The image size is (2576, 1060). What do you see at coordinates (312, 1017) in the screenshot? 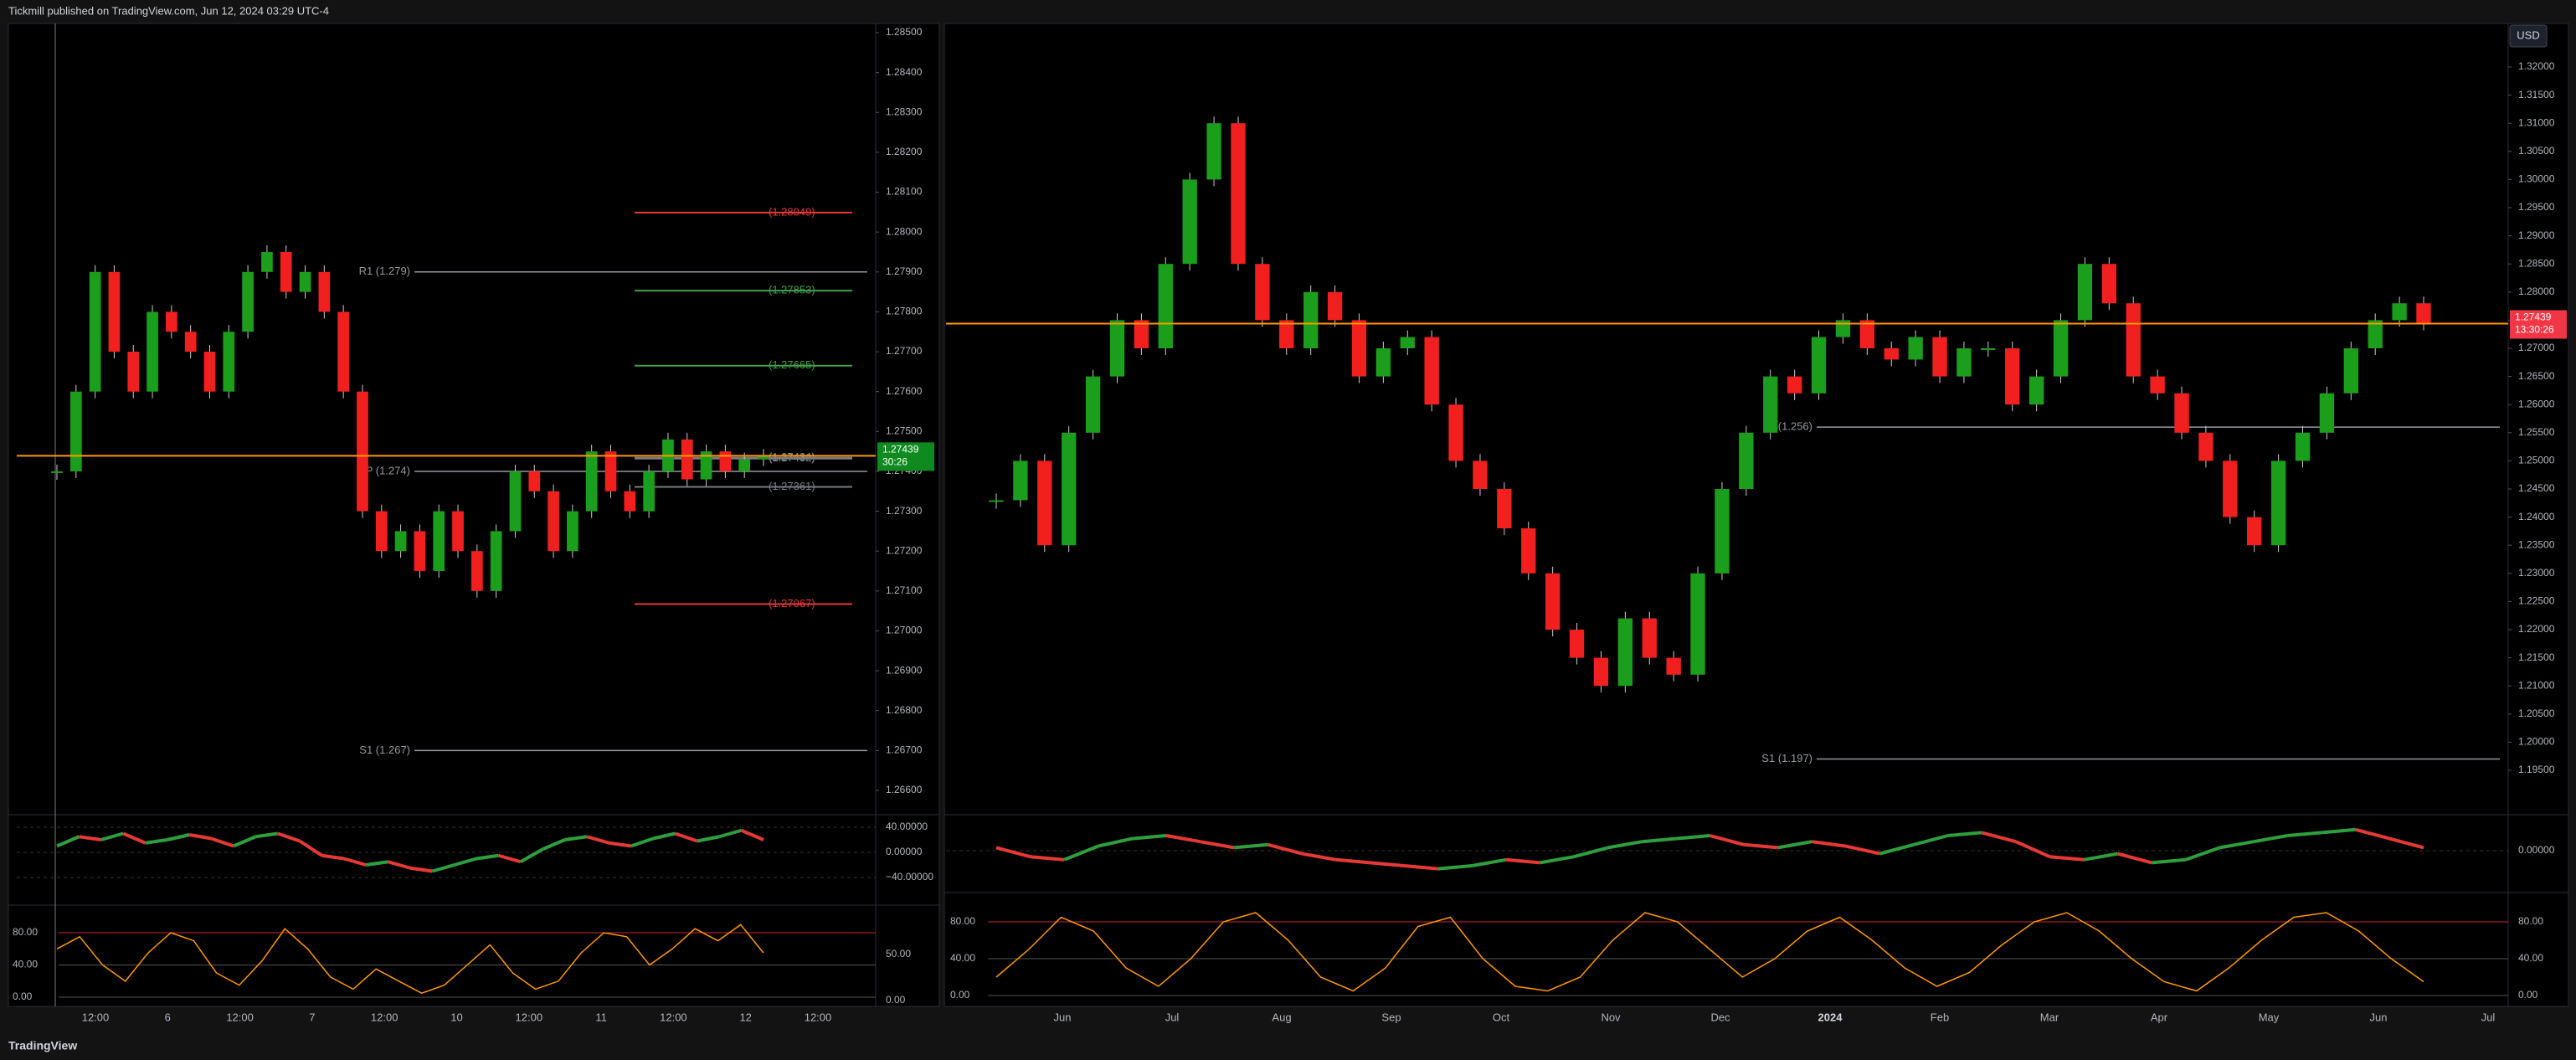
I see `time-label: 7` at bounding box center [312, 1017].